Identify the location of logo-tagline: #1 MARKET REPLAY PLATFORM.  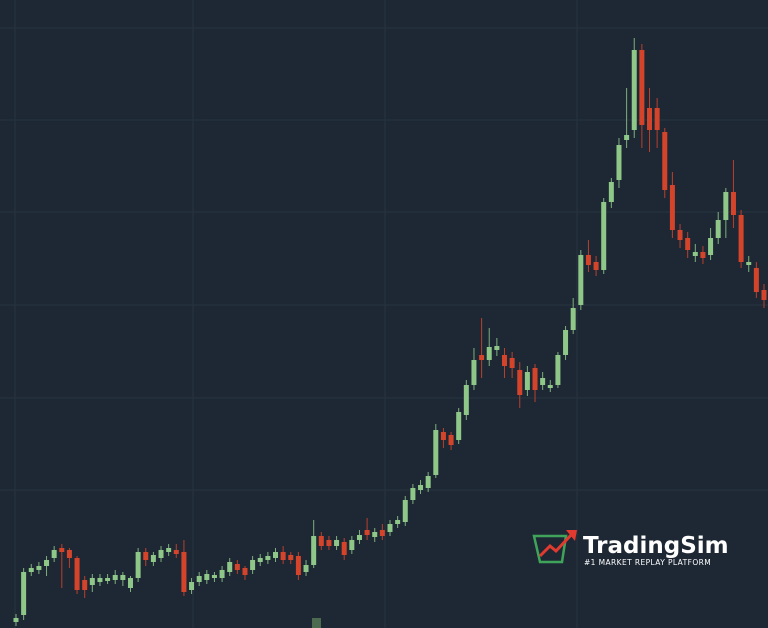
(647, 562).